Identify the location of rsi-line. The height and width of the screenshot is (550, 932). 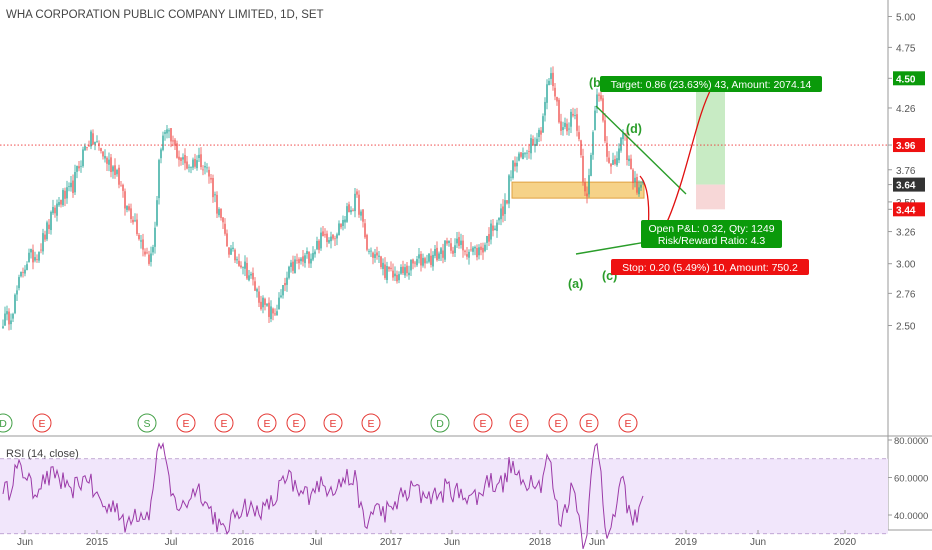
(323, 495).